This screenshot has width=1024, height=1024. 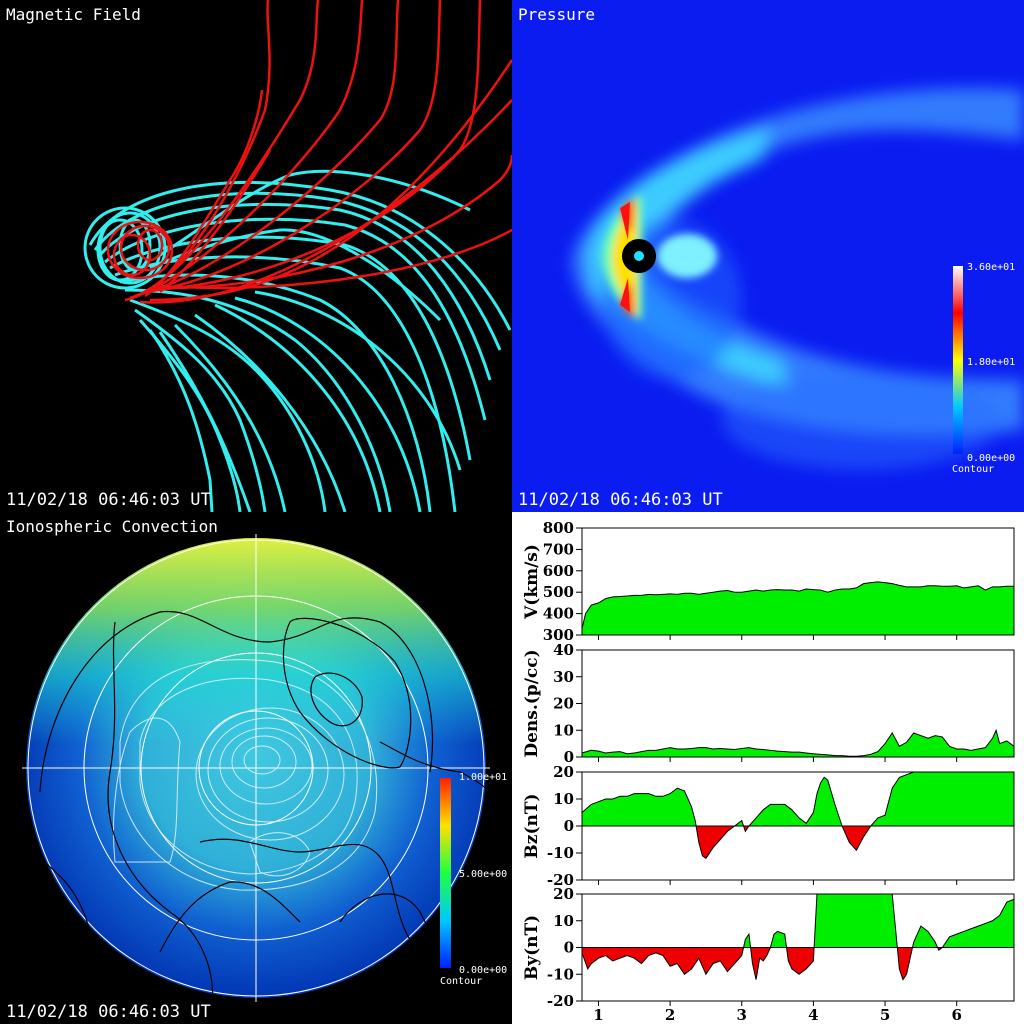 I want to click on ionosphere-colorbar, so click(x=445, y=873).